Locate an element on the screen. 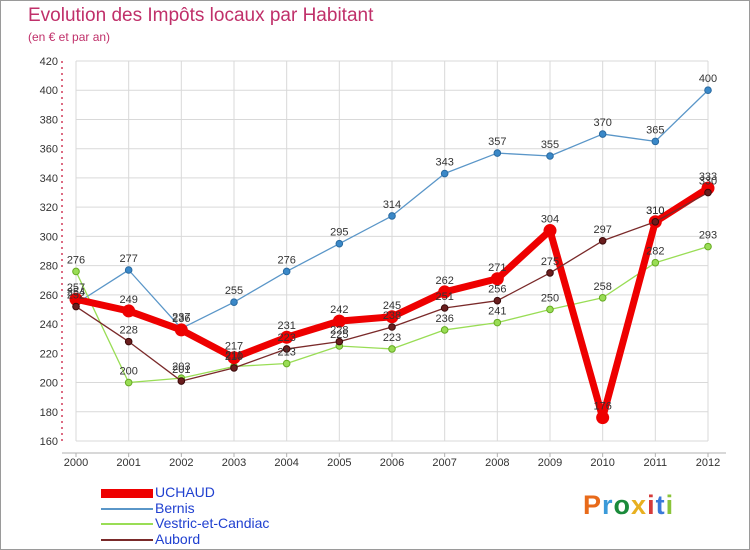 The width and height of the screenshot is (750, 550). y-tick-label: 400 is located at coordinates (49, 91).